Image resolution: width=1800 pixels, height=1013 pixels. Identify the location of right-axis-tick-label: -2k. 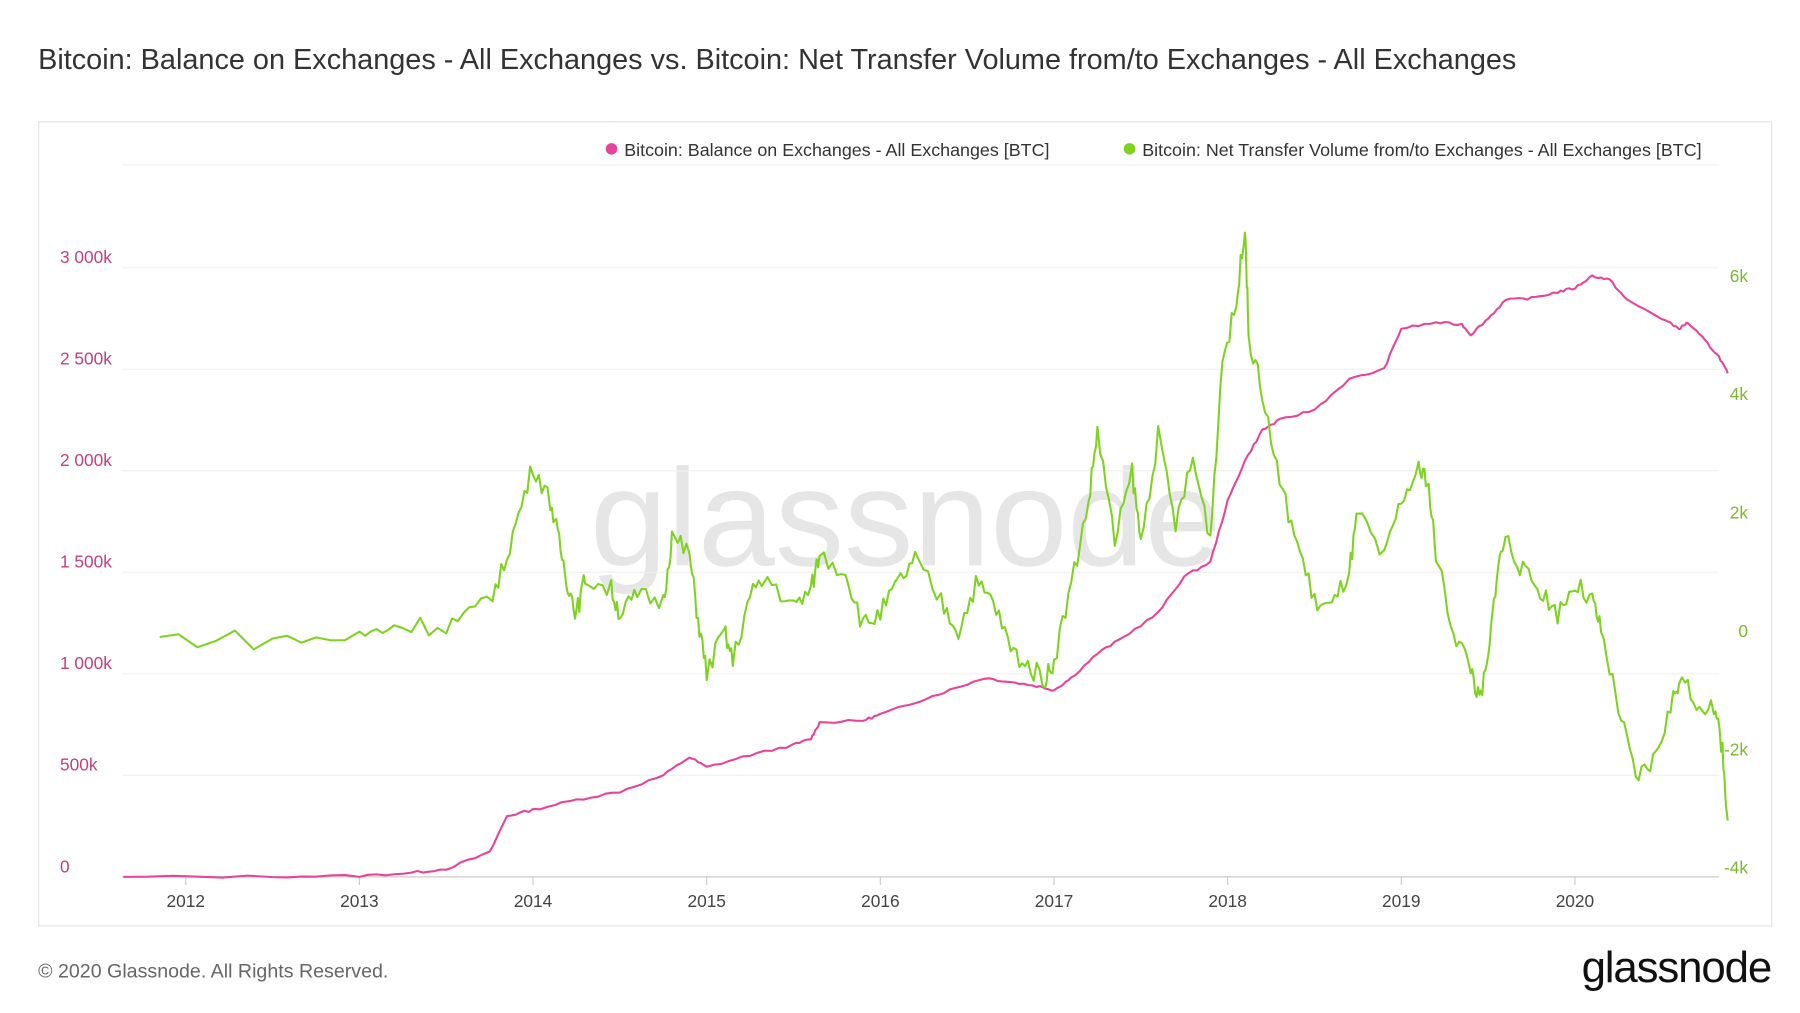
(1736, 749).